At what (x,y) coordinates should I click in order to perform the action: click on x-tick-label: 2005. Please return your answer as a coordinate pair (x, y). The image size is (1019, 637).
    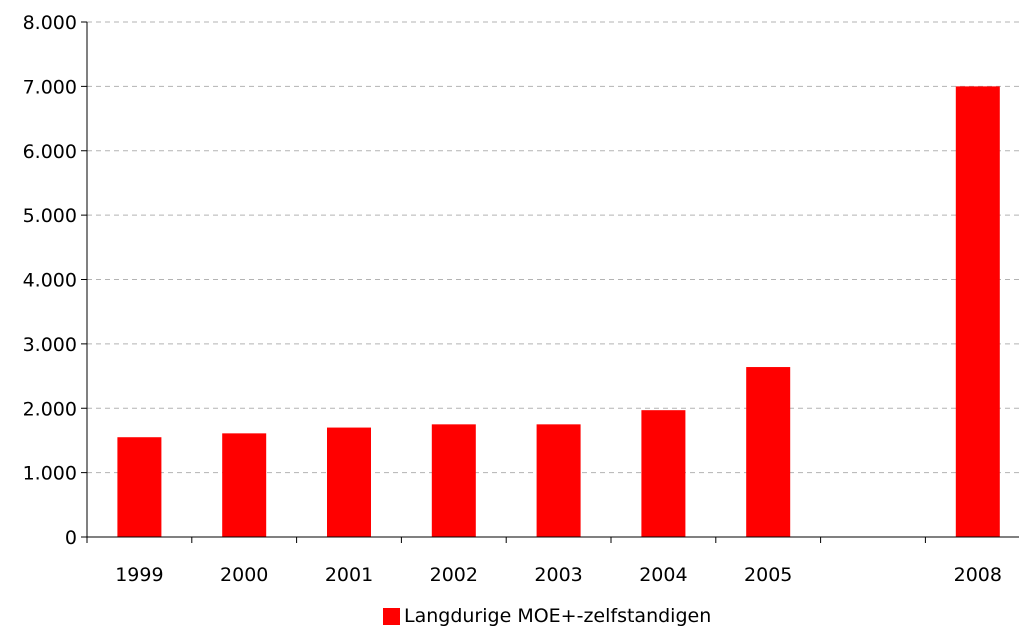
    Looking at the image, I should click on (768, 575).